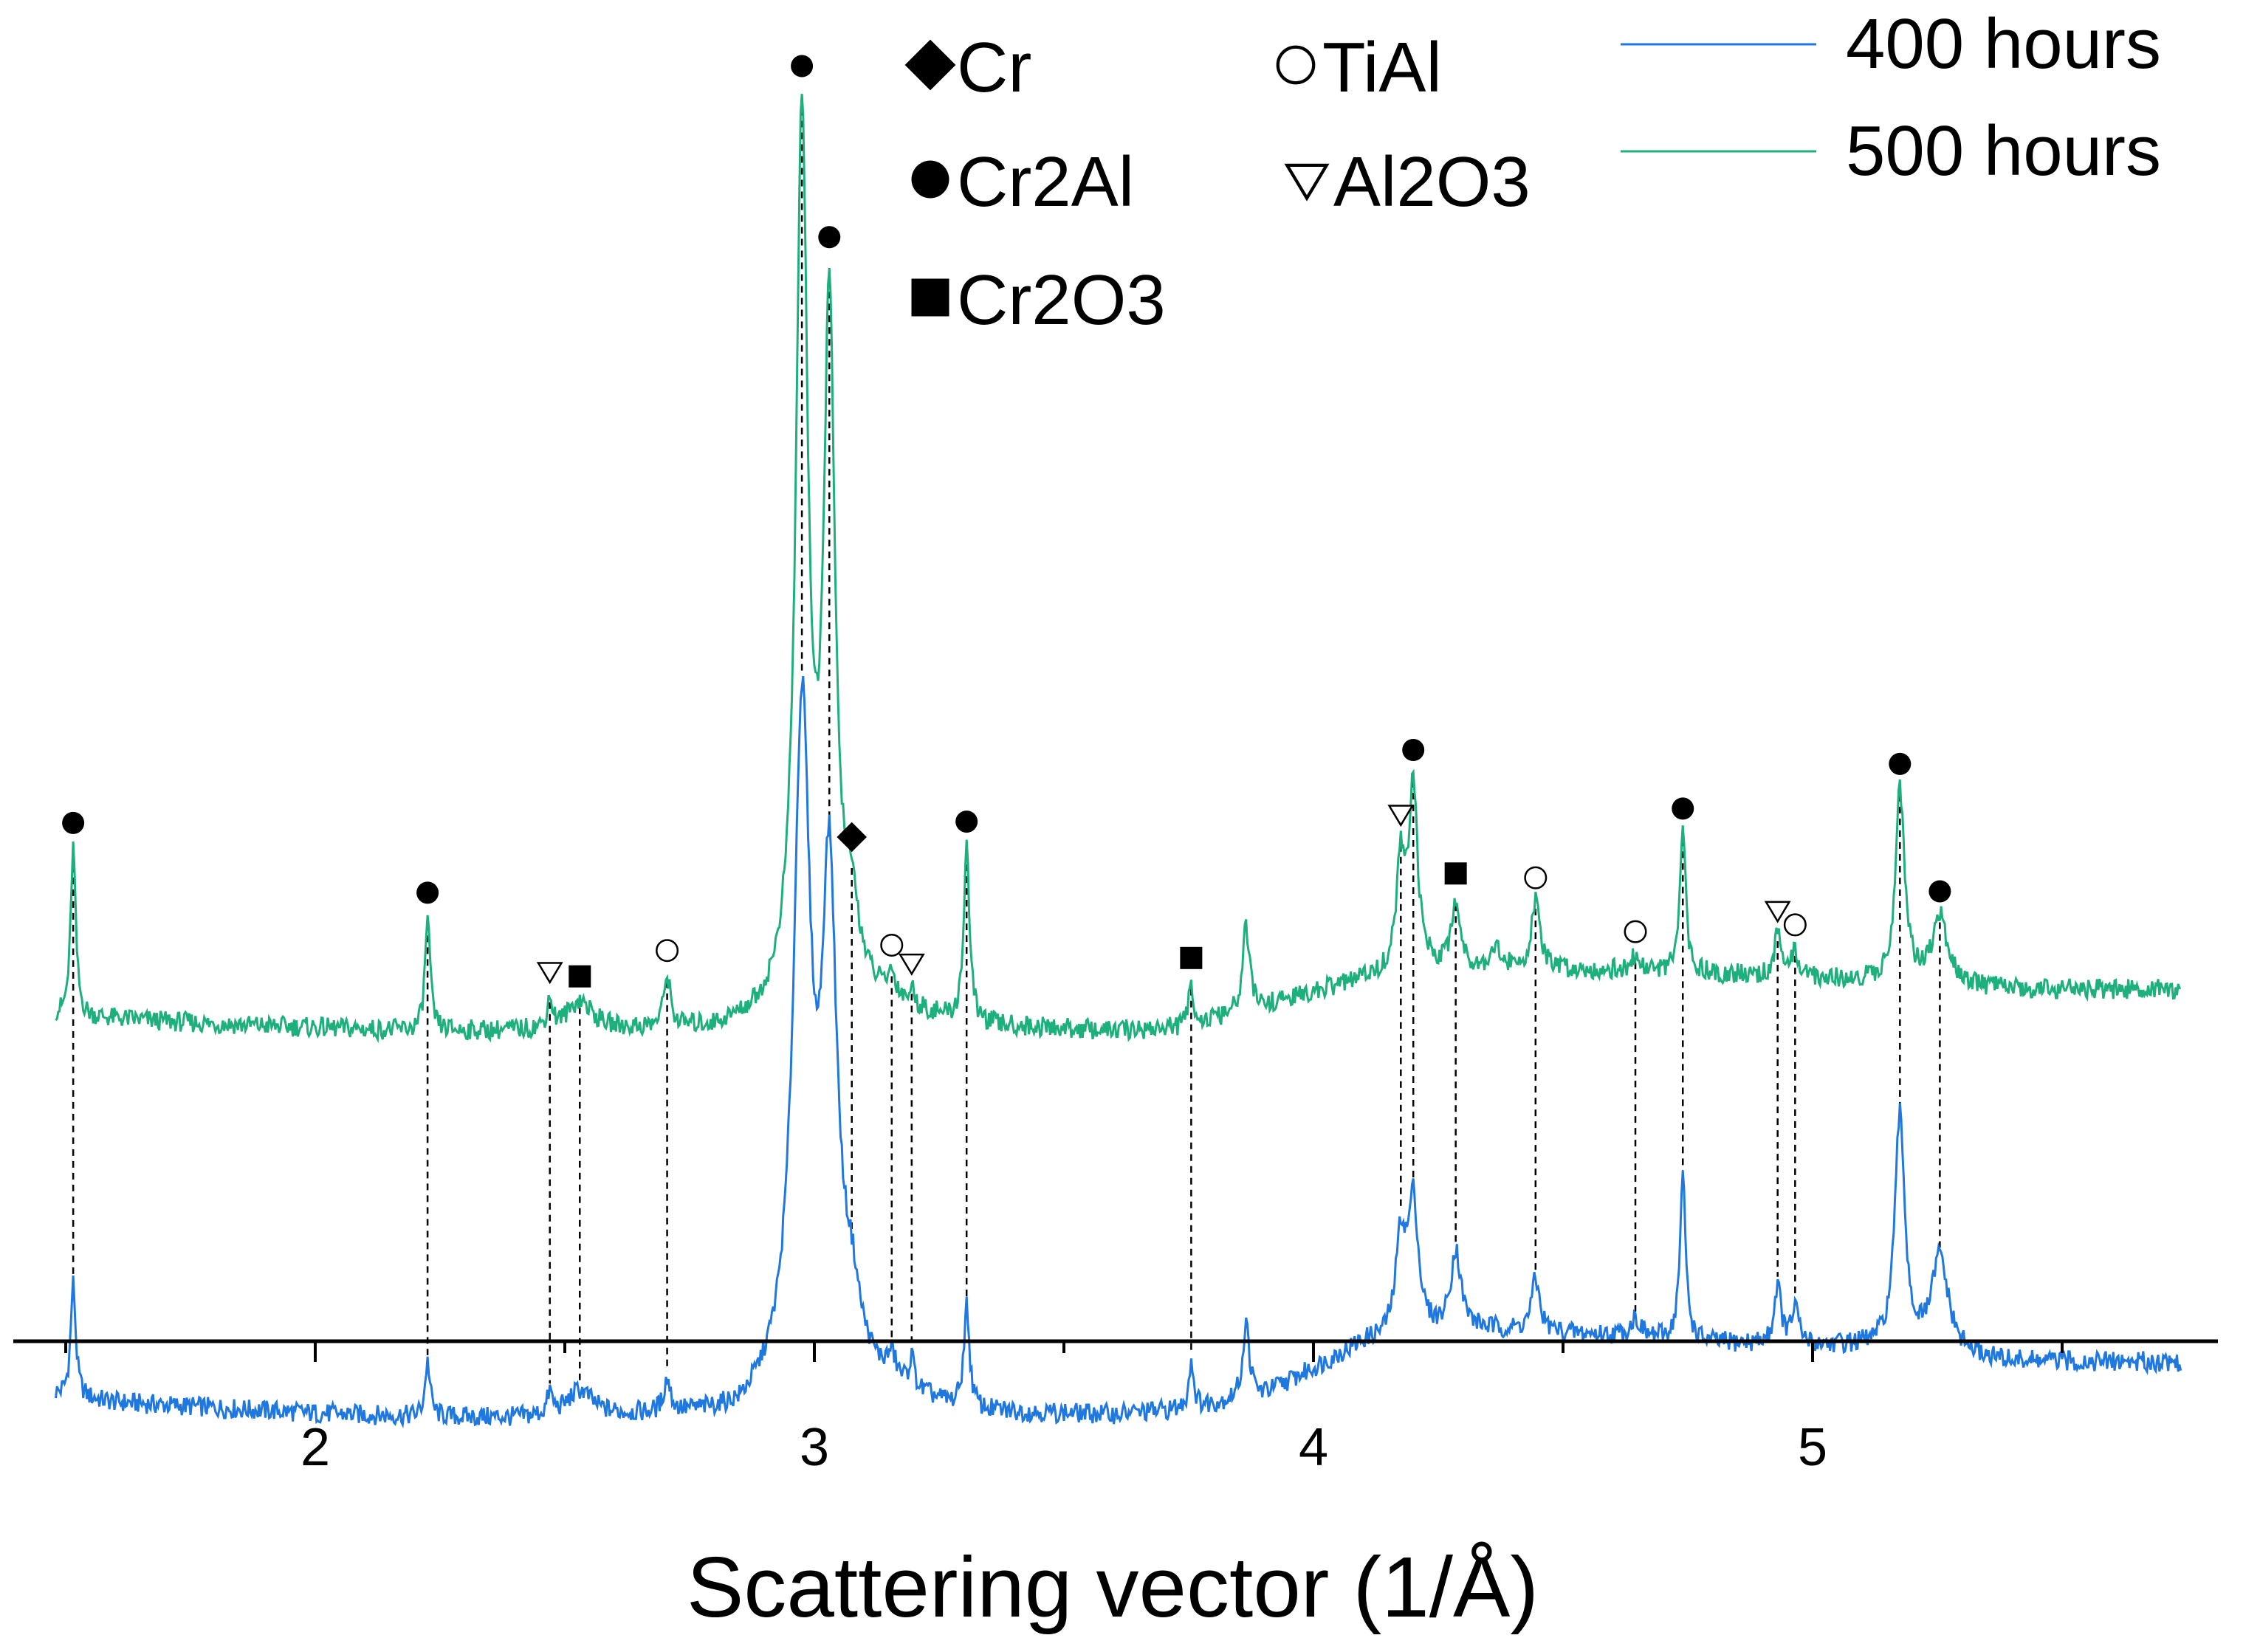  I want to click on legend-item-tial: TiAl, so click(1359, 67).